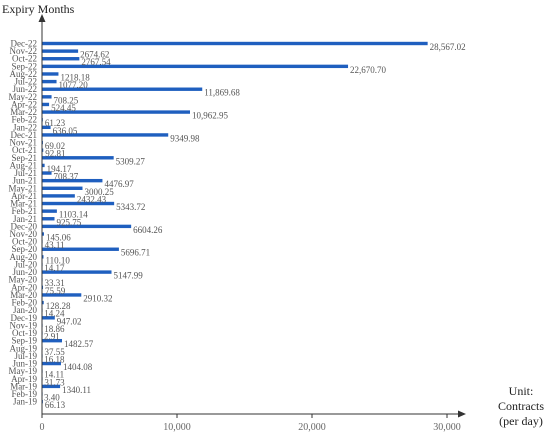 This screenshot has width=550, height=434. Describe the element at coordinates (42, 427) in the screenshot. I see `x-tick-label: 0` at that location.